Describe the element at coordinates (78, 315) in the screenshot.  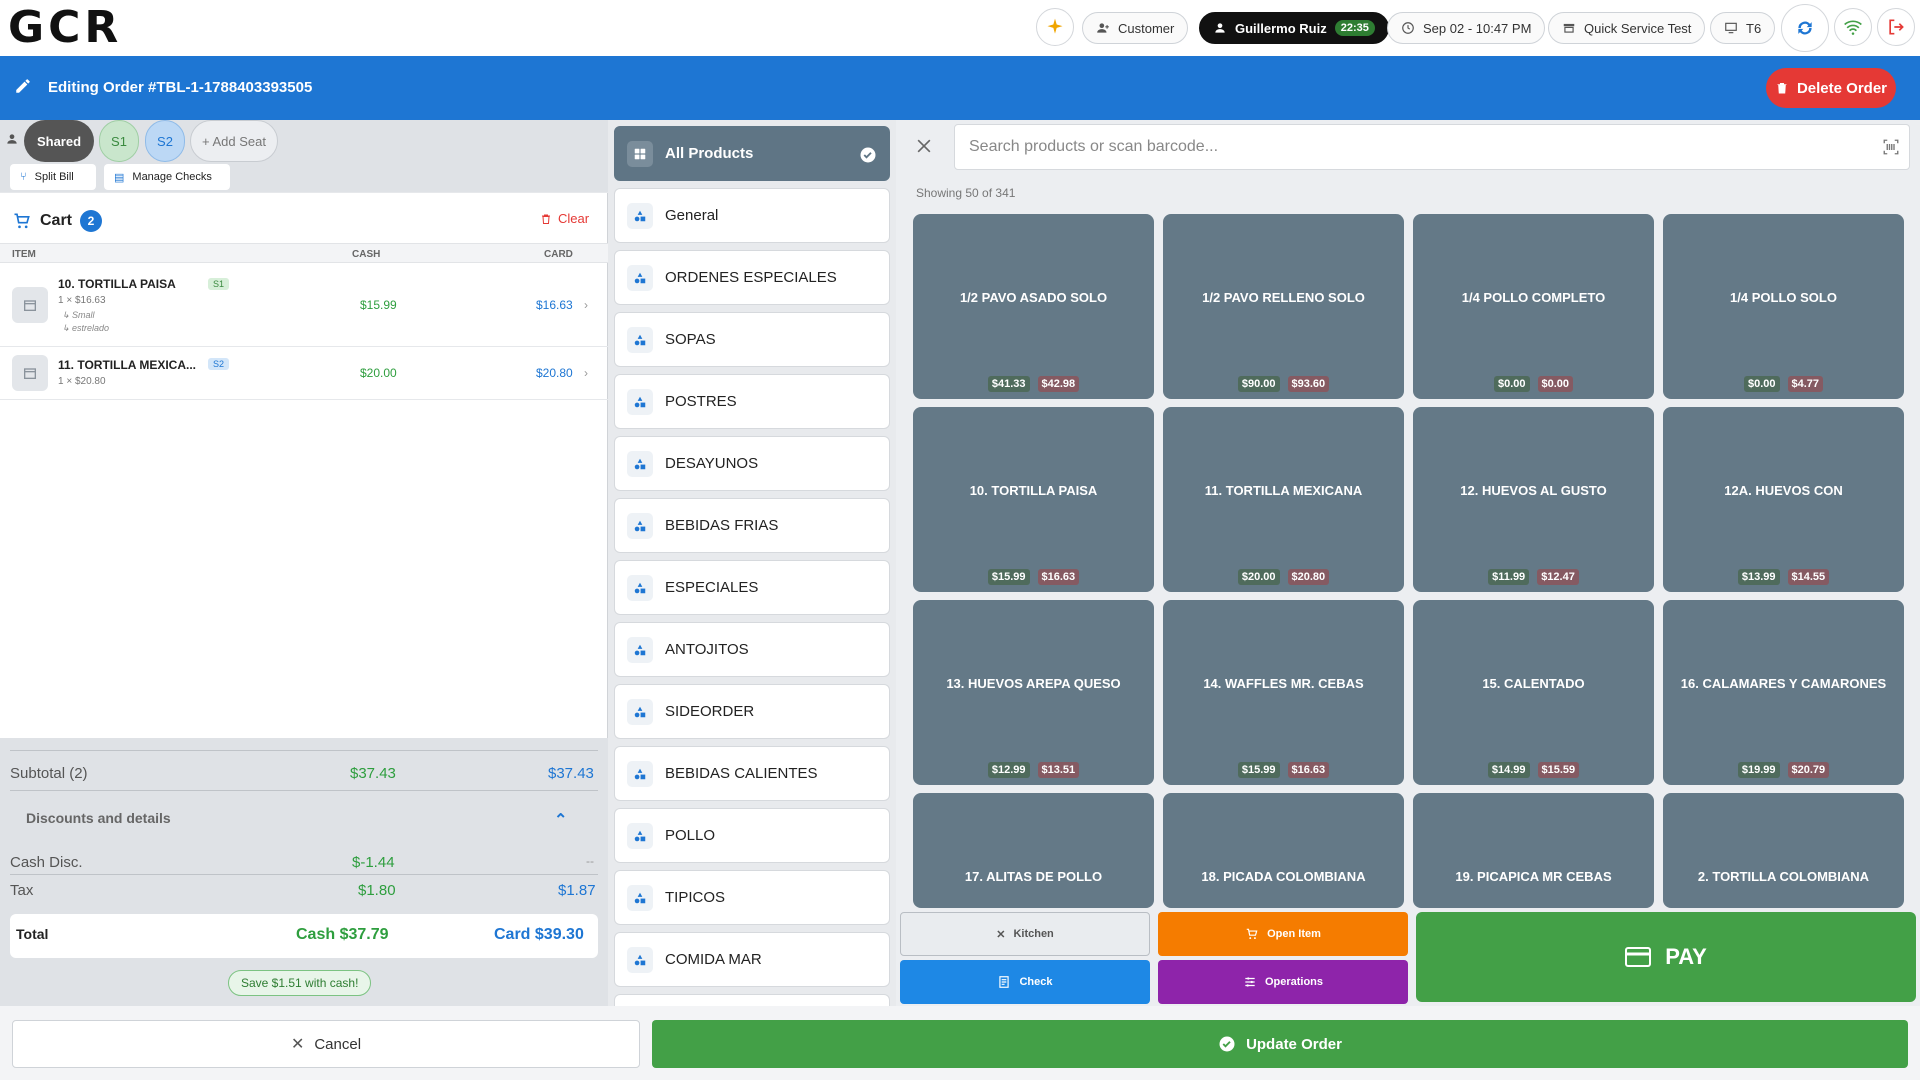
I see `item-modifier: ↳ Small` at that location.